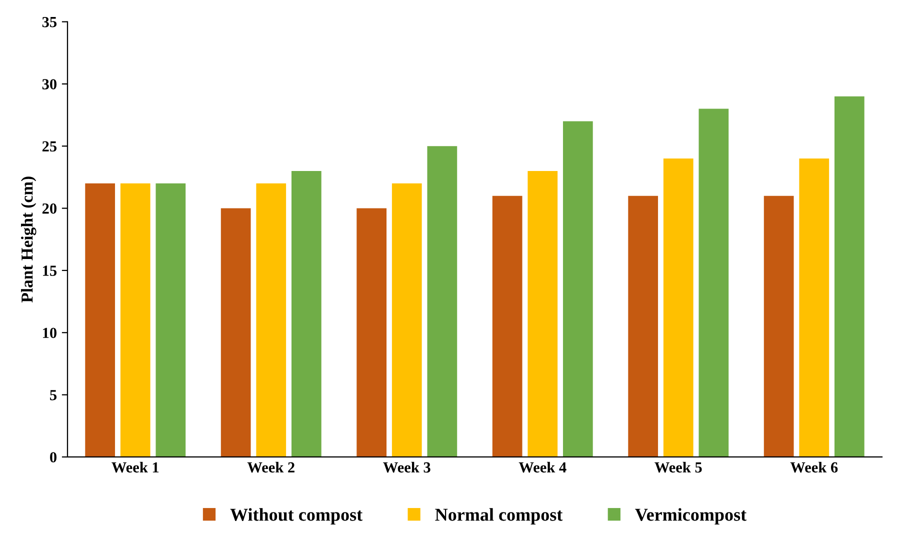 Image resolution: width=900 pixels, height=544 pixels. Describe the element at coordinates (49, 84) in the screenshot. I see `y-tick-label: 30` at that location.